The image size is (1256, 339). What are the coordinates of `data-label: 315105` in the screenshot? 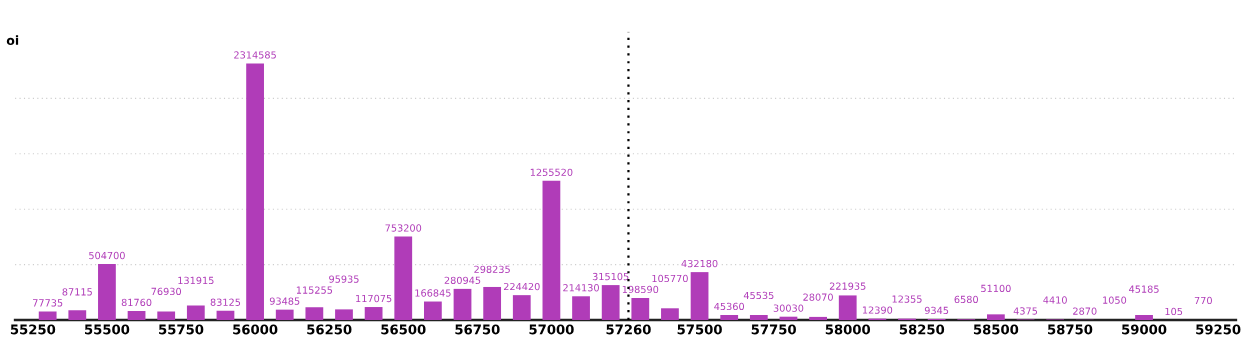 It's located at (610, 276).